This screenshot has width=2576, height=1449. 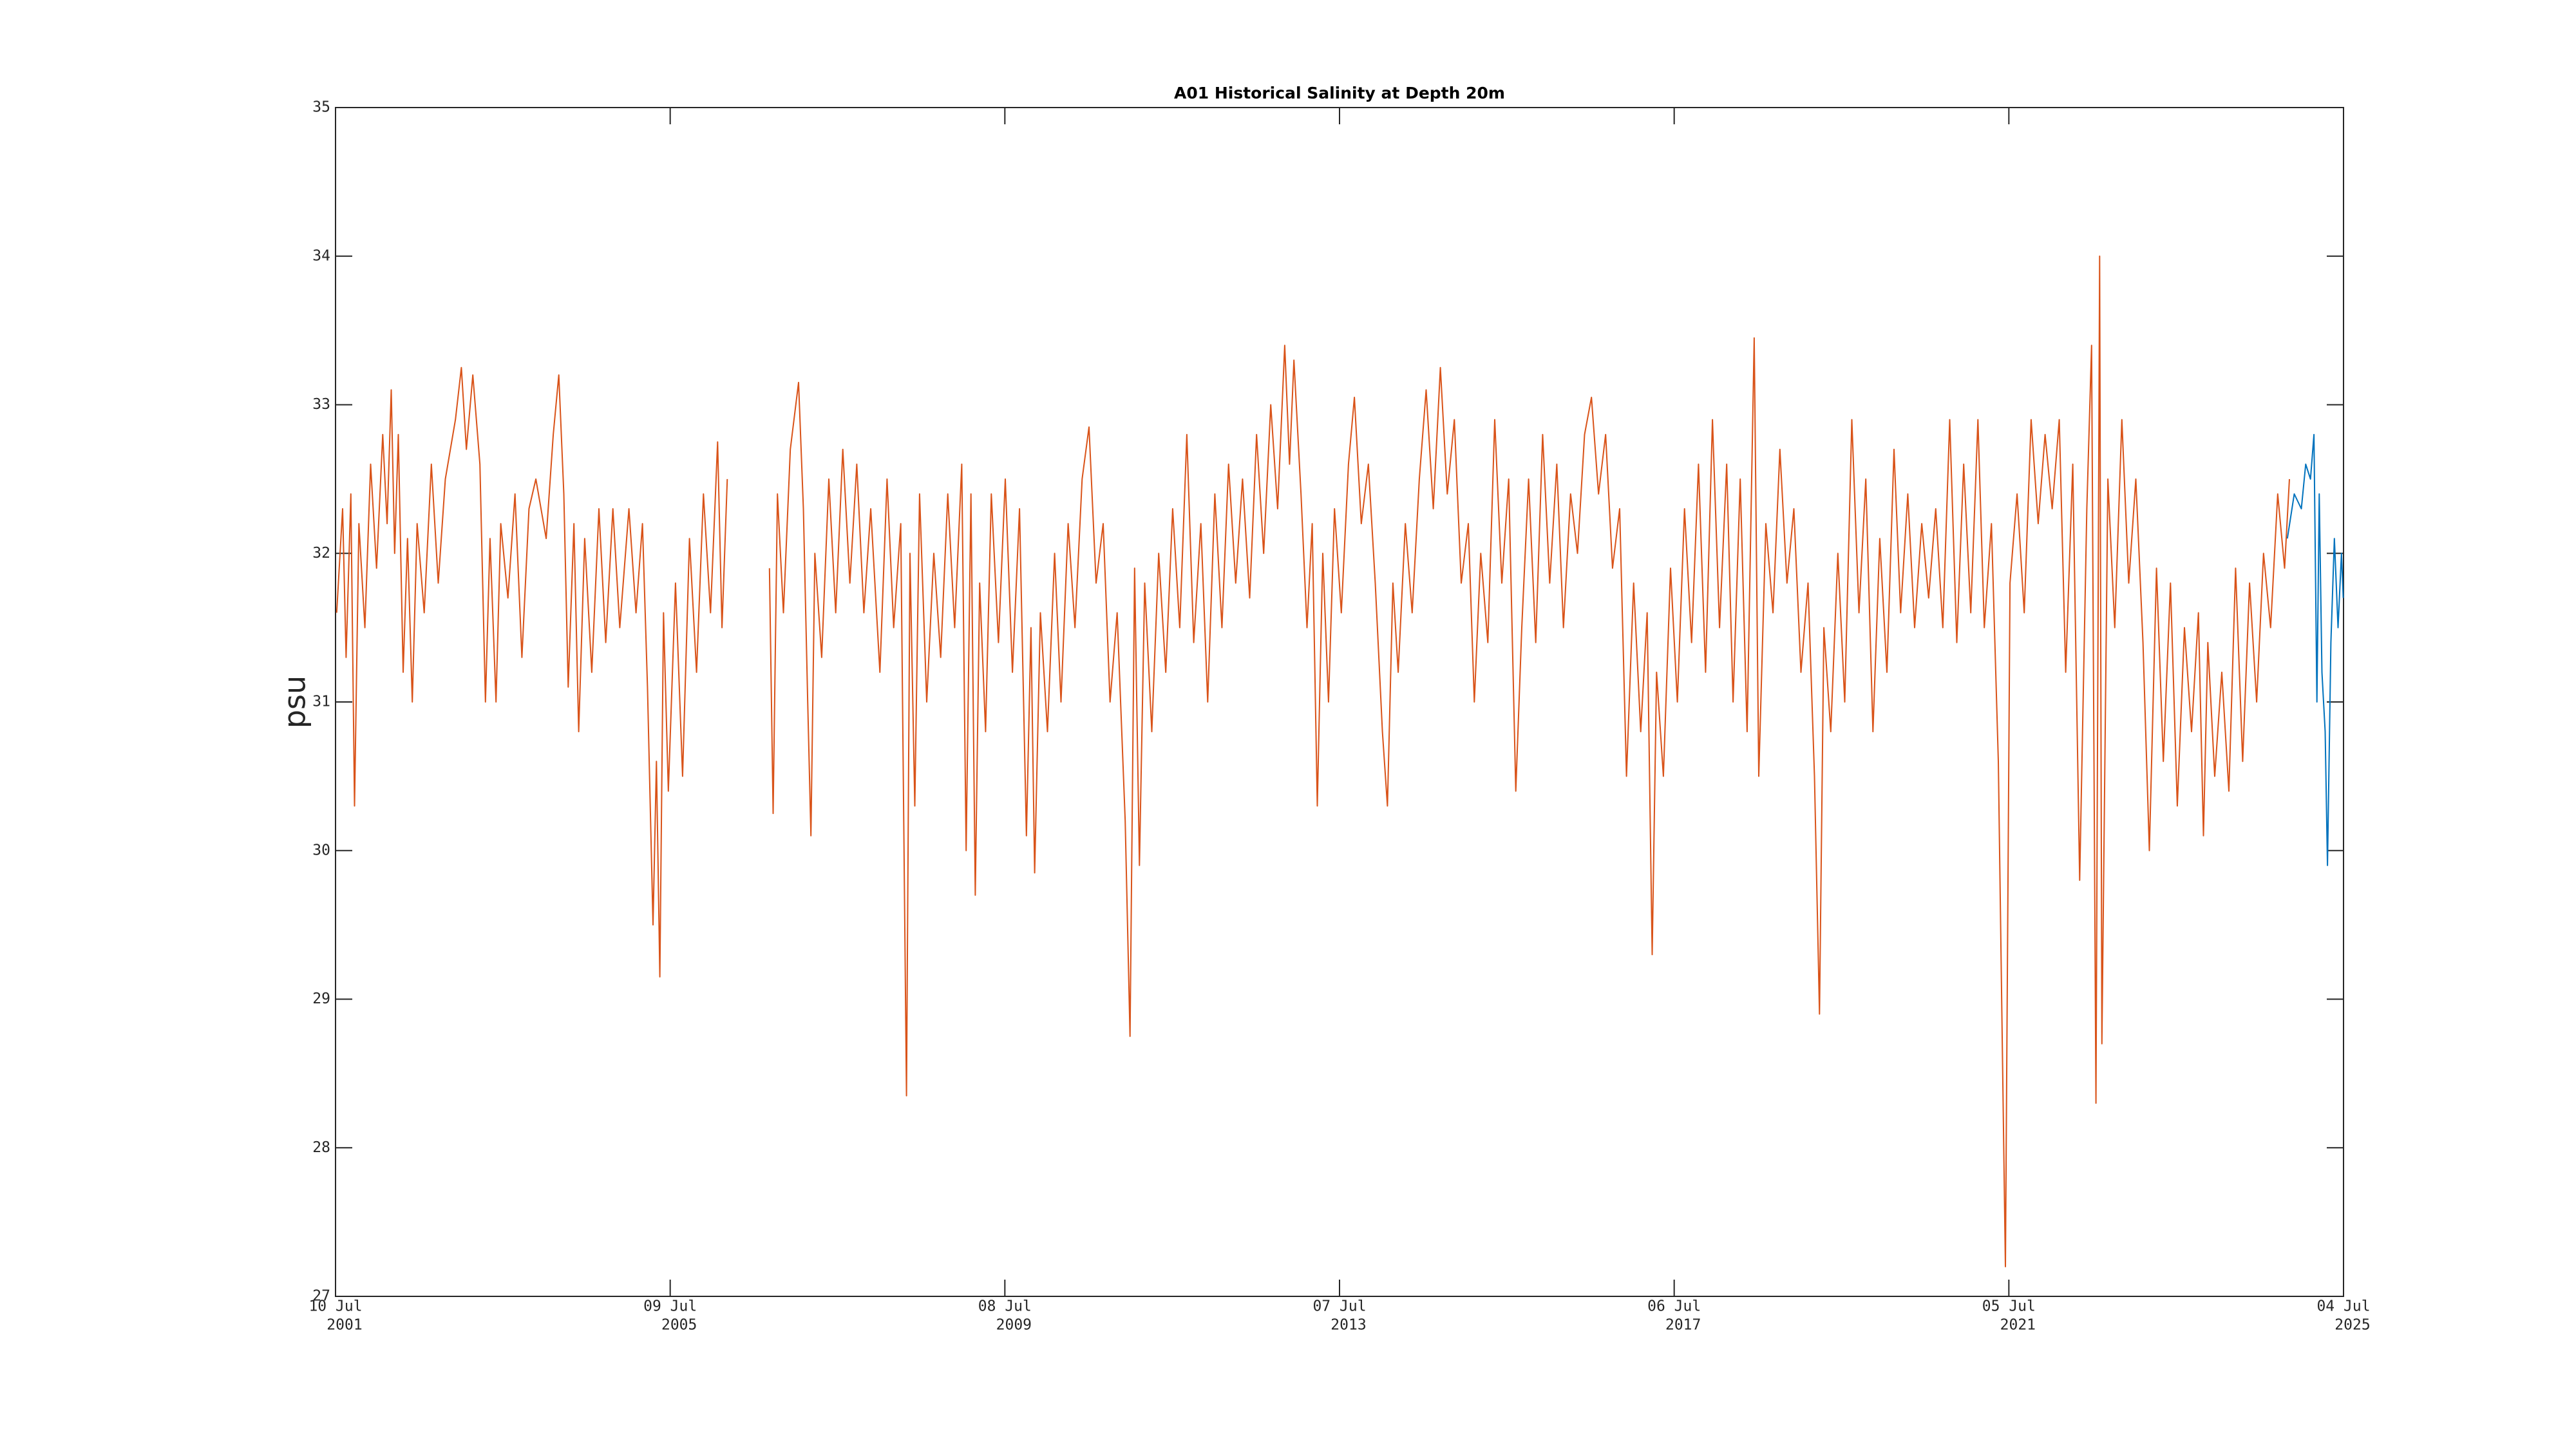 I want to click on y-tick-label: 30, so click(x=321, y=850).